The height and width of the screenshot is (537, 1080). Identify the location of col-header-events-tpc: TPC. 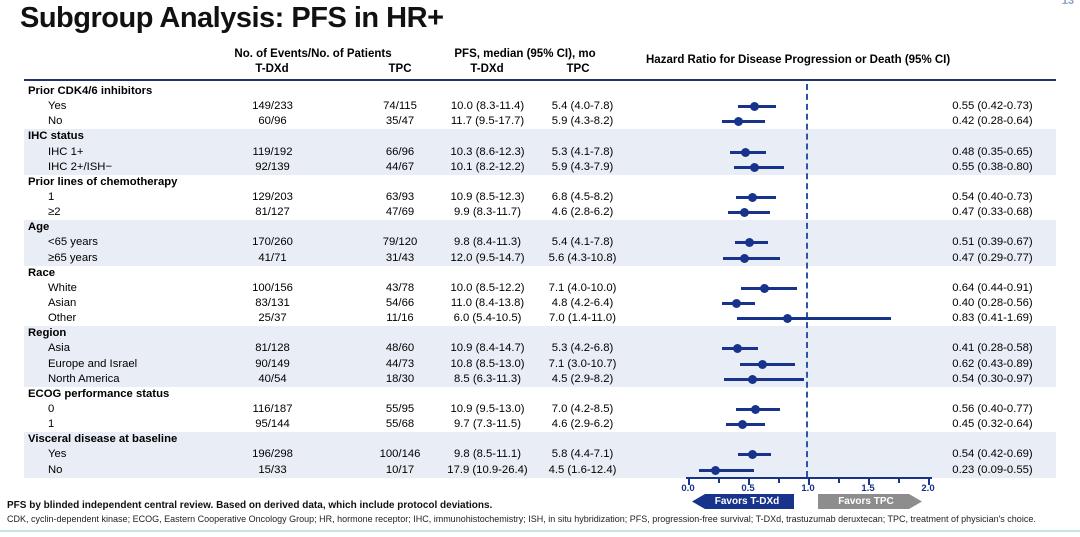
(400, 69).